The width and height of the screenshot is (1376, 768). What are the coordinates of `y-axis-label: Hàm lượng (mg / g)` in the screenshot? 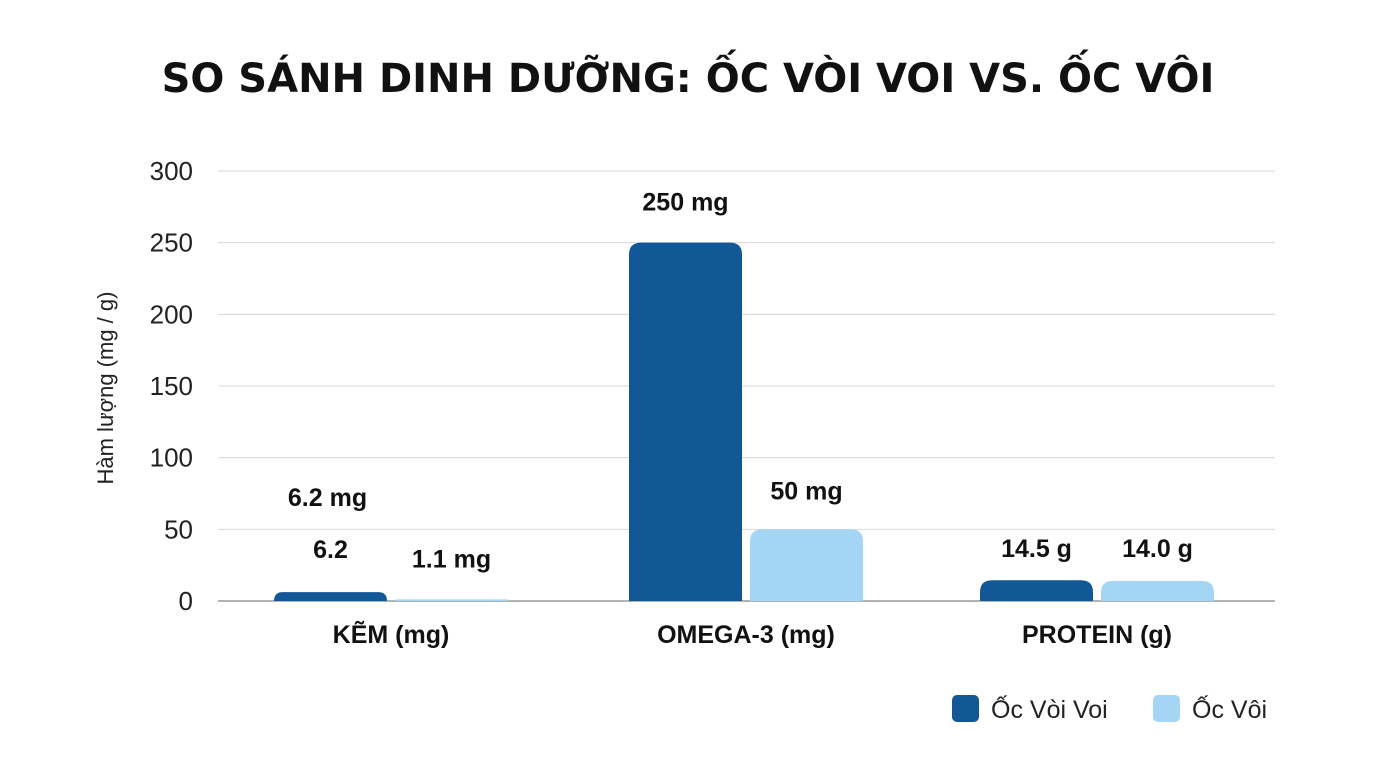 It's located at (105, 388).